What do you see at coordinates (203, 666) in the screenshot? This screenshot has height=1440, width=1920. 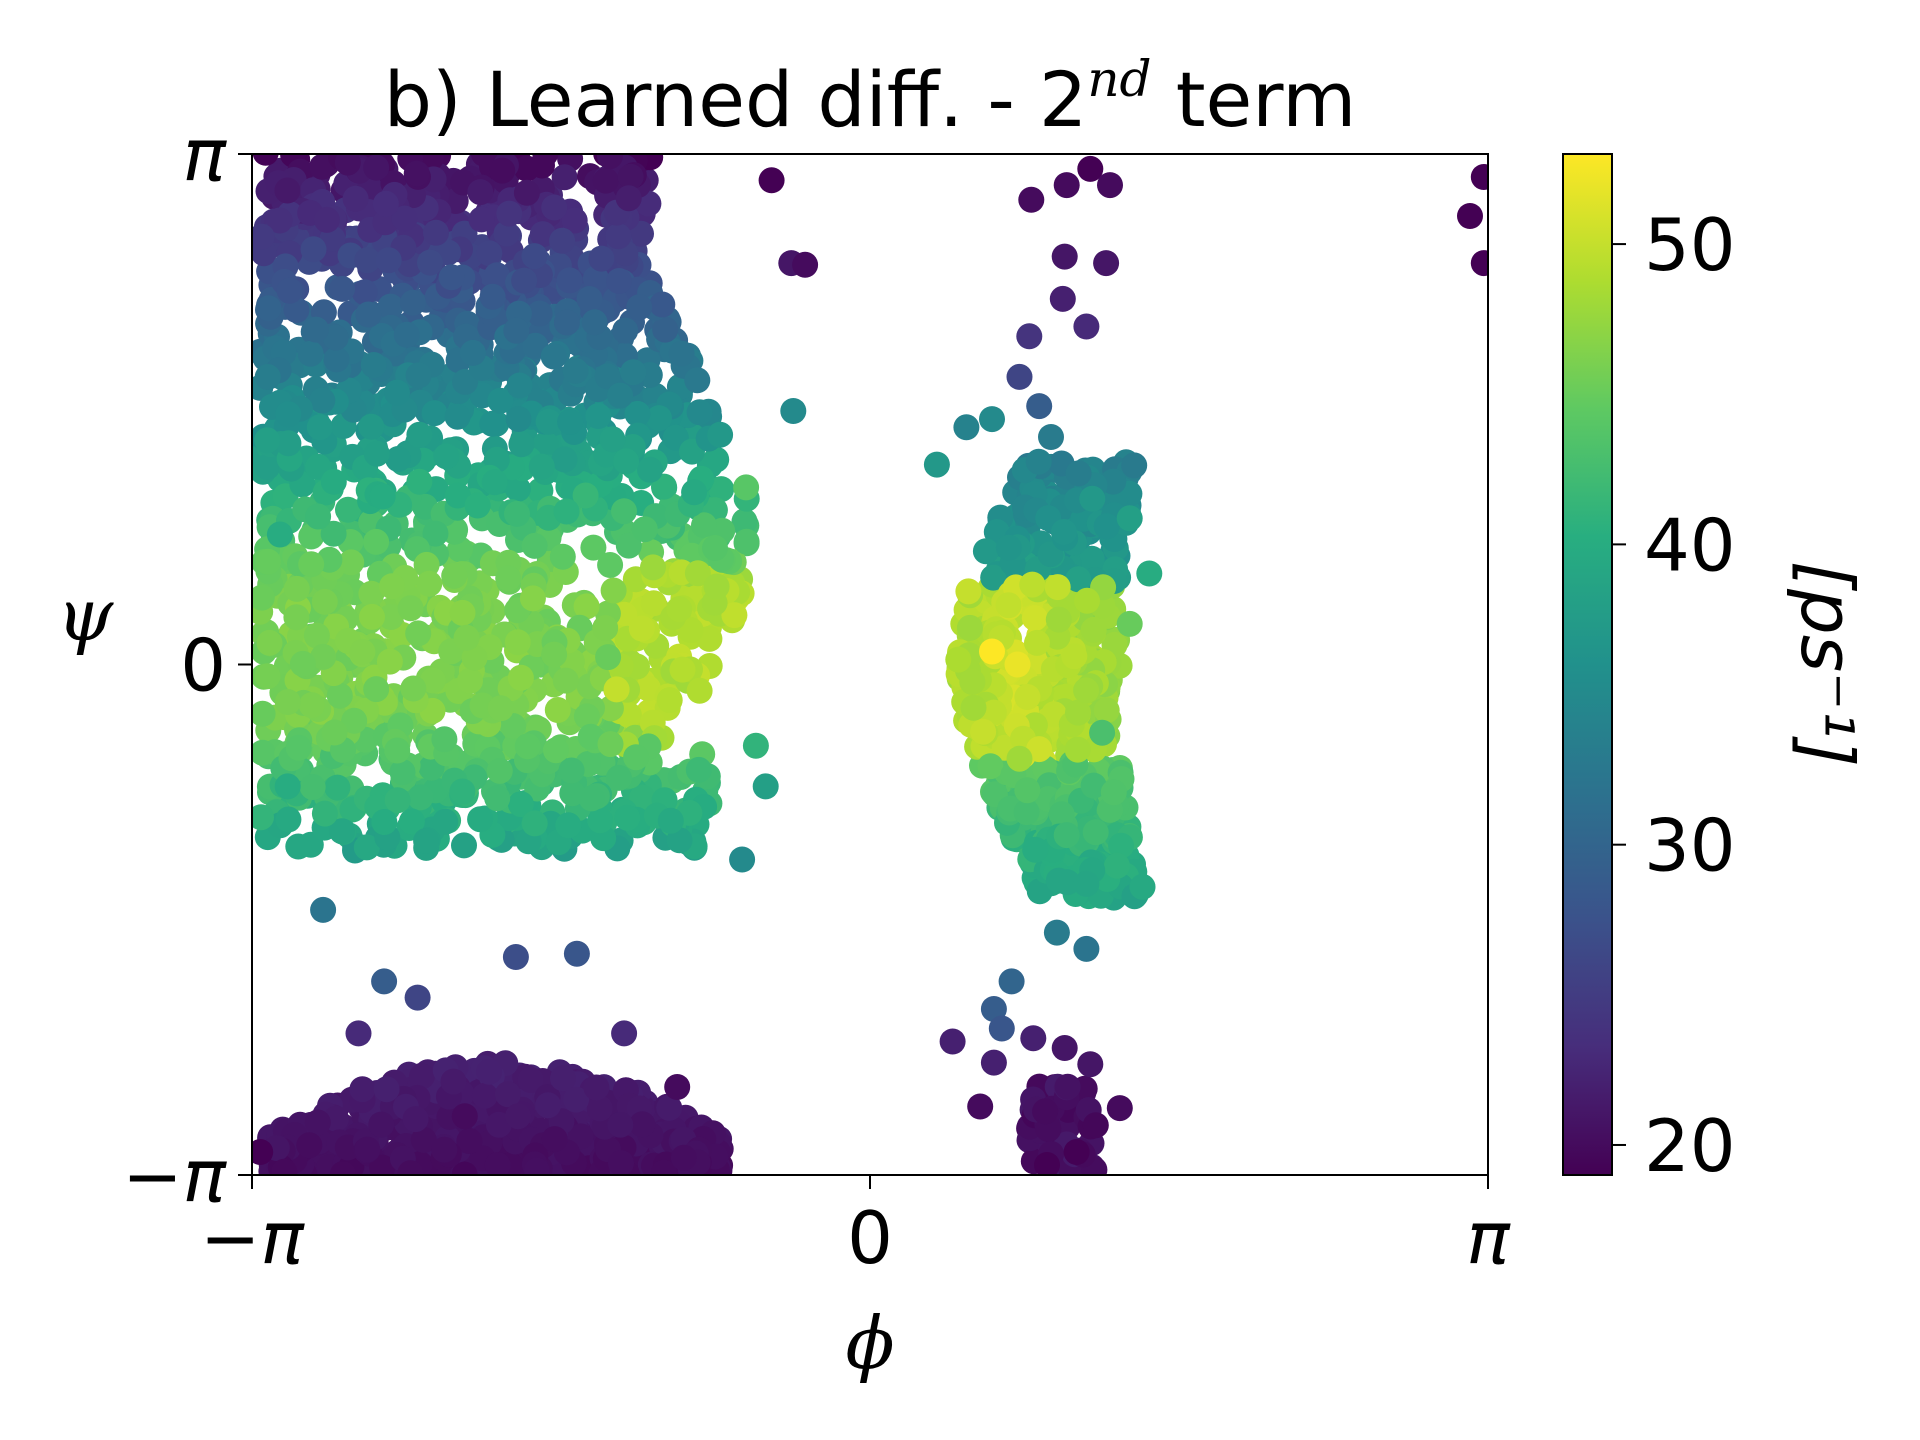 I see `y-tick-label: 0` at bounding box center [203, 666].